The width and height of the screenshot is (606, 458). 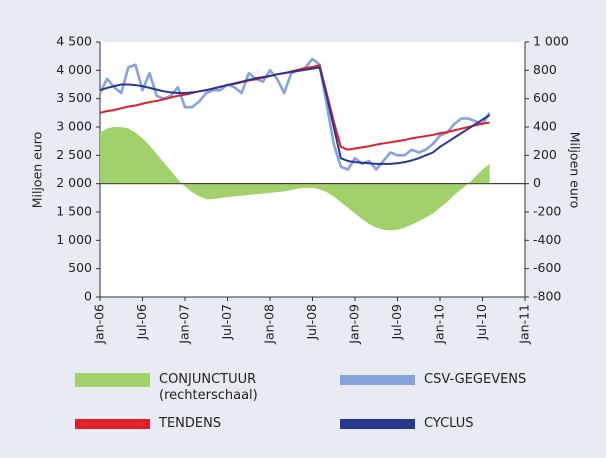 What do you see at coordinates (547, 211) in the screenshot?
I see `y2-tick-label: -200` at bounding box center [547, 211].